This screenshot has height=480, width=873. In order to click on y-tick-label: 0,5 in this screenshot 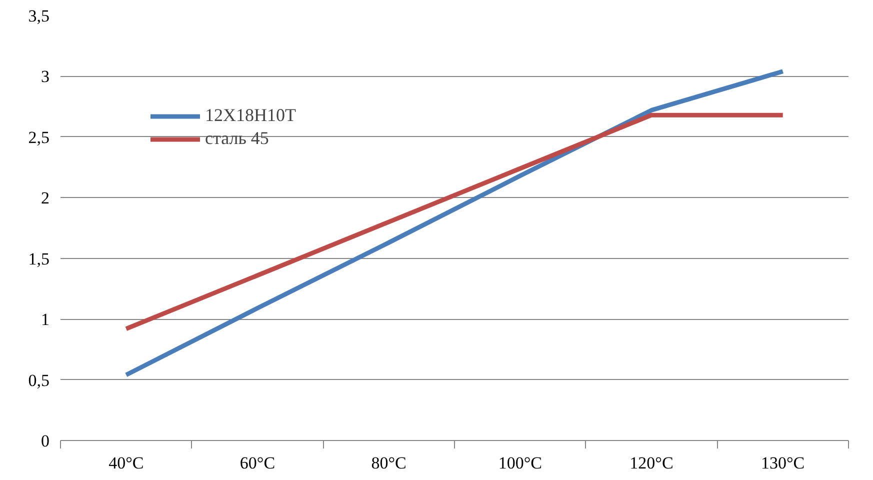, I will do `click(39, 380)`.